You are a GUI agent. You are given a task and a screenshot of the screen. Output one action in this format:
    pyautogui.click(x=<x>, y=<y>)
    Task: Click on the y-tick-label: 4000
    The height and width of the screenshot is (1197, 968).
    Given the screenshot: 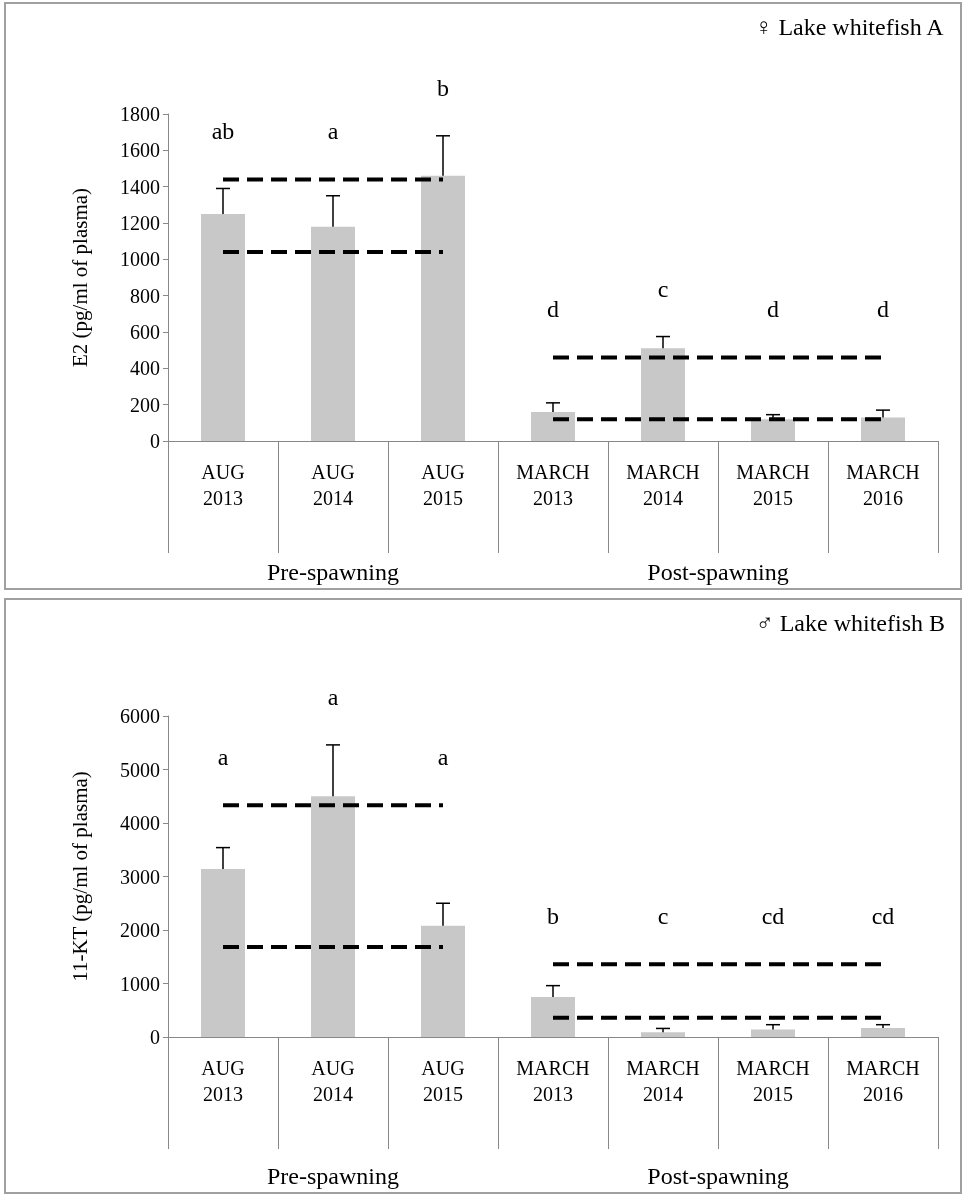 What is the action you would take?
    pyautogui.click(x=140, y=823)
    